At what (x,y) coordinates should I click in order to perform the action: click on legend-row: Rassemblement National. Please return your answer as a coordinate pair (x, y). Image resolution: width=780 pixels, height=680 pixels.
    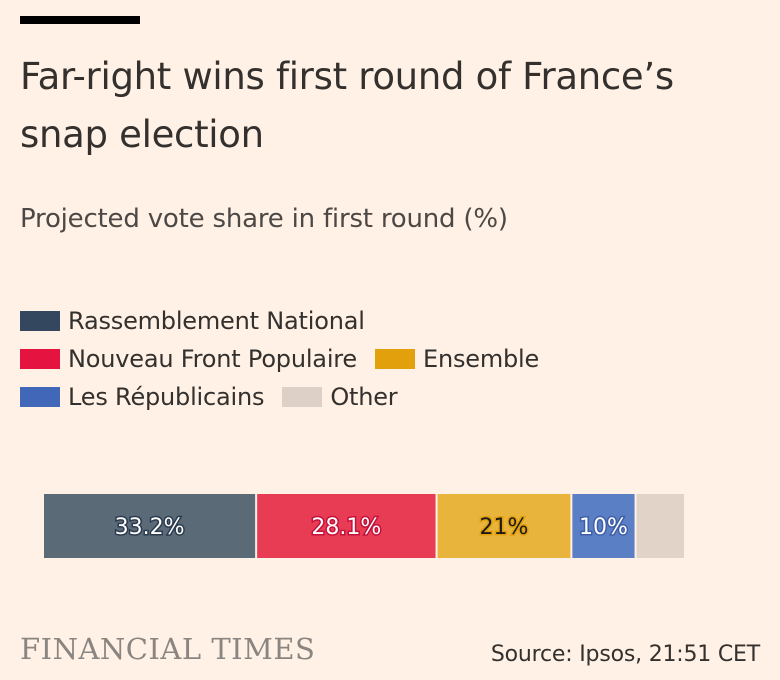
    Looking at the image, I should click on (390, 321).